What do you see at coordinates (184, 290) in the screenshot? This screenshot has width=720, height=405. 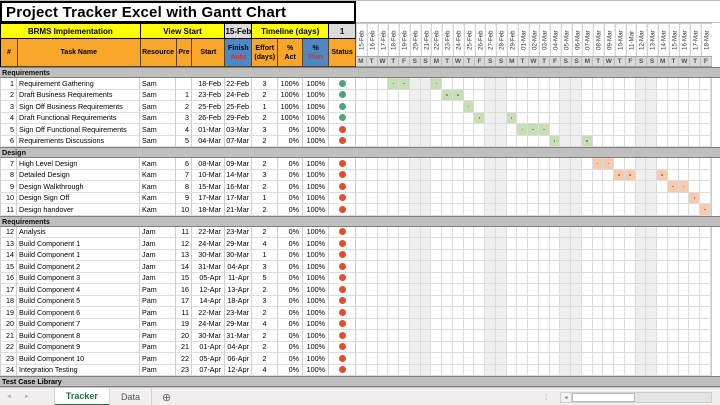 I see `cell-pre: 16` at bounding box center [184, 290].